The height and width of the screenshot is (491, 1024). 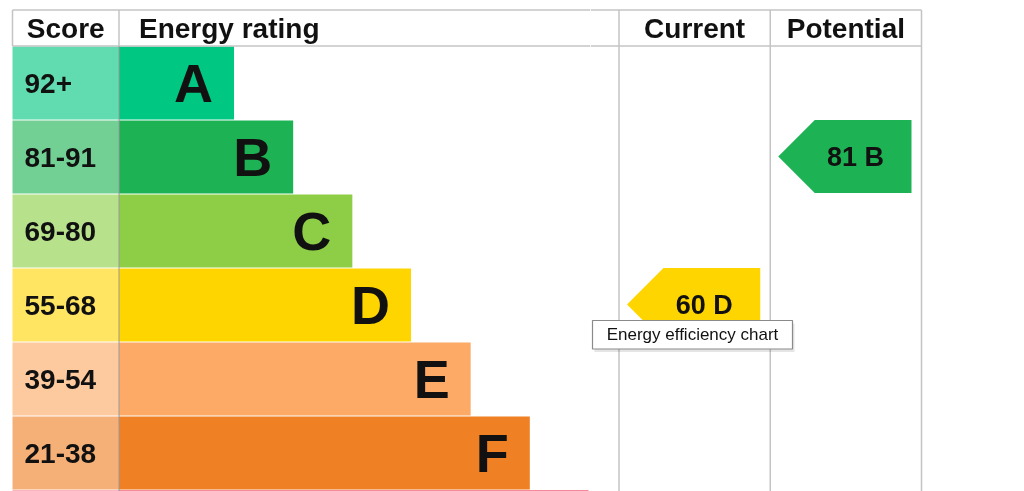 What do you see at coordinates (492, 453) in the screenshot?
I see `annotation: F` at bounding box center [492, 453].